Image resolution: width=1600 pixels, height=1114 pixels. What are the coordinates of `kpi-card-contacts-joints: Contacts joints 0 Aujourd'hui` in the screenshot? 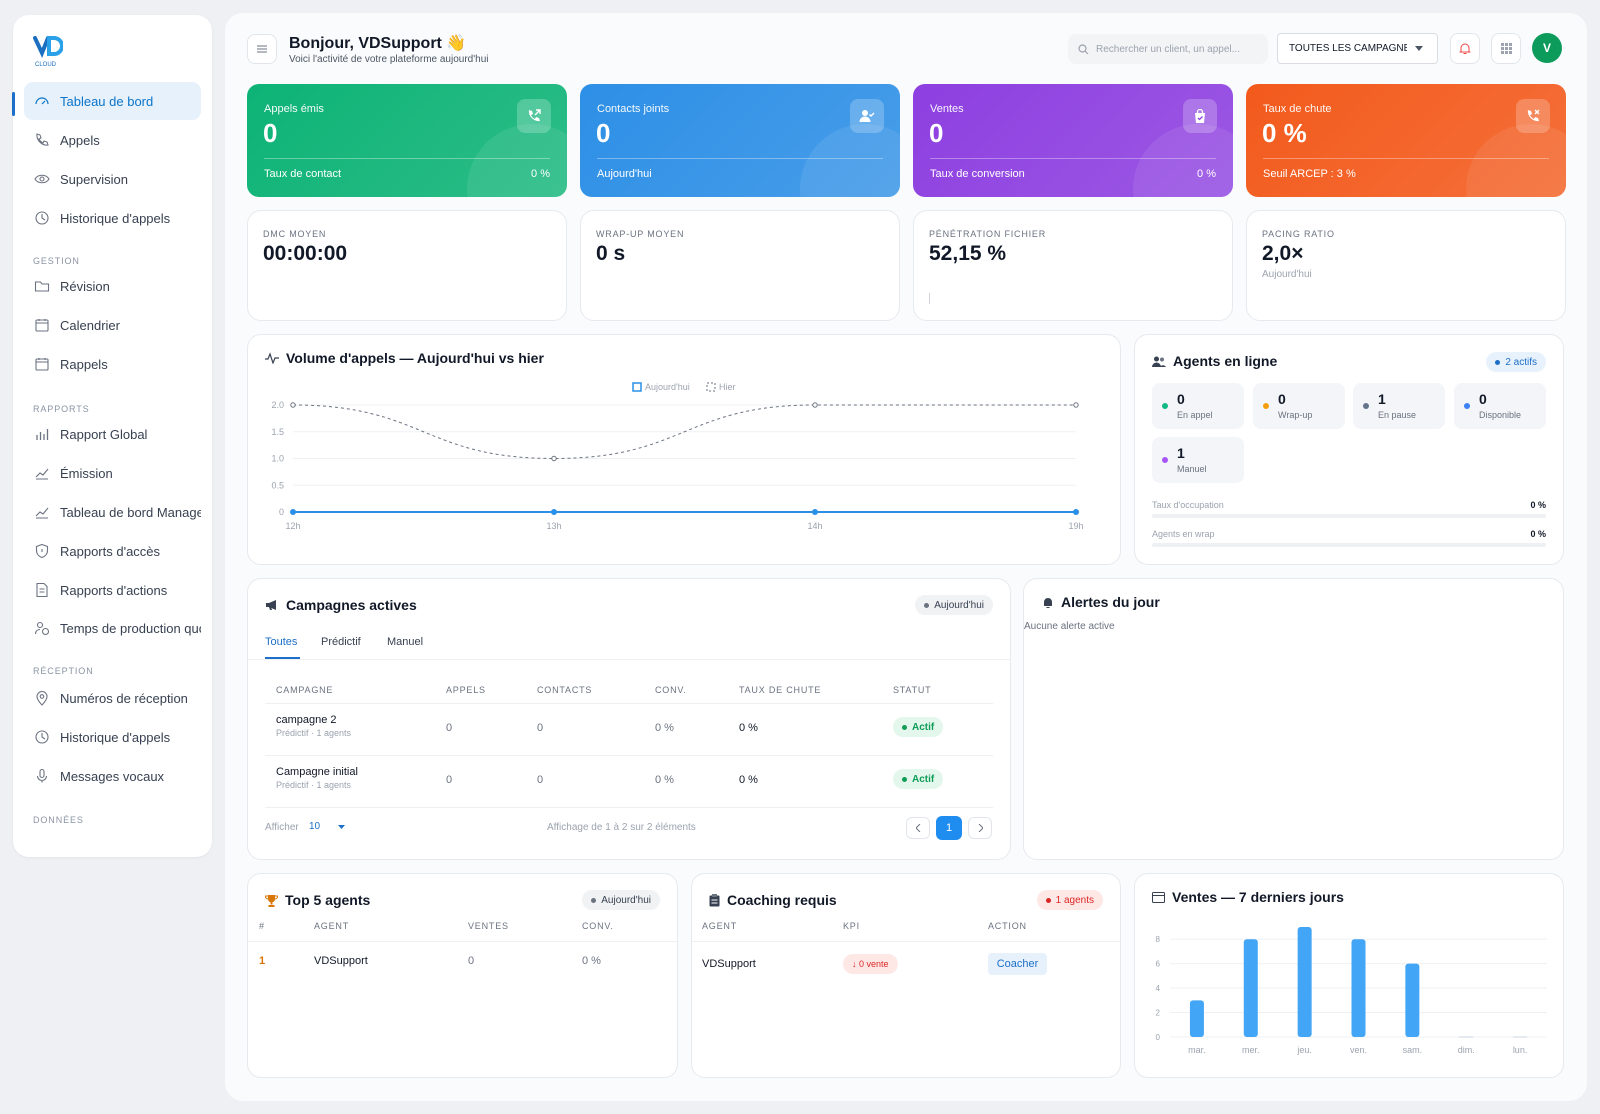 It's located at (740, 140).